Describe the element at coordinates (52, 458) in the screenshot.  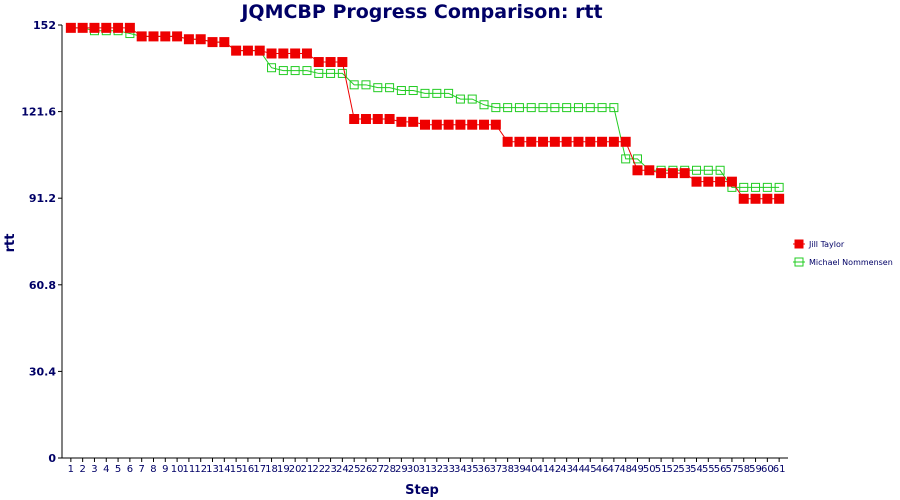
I see `y-tick-label: 0` at that location.